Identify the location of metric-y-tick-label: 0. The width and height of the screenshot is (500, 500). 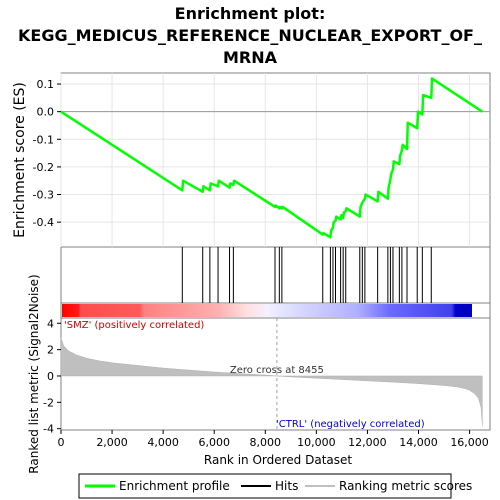
(50, 376).